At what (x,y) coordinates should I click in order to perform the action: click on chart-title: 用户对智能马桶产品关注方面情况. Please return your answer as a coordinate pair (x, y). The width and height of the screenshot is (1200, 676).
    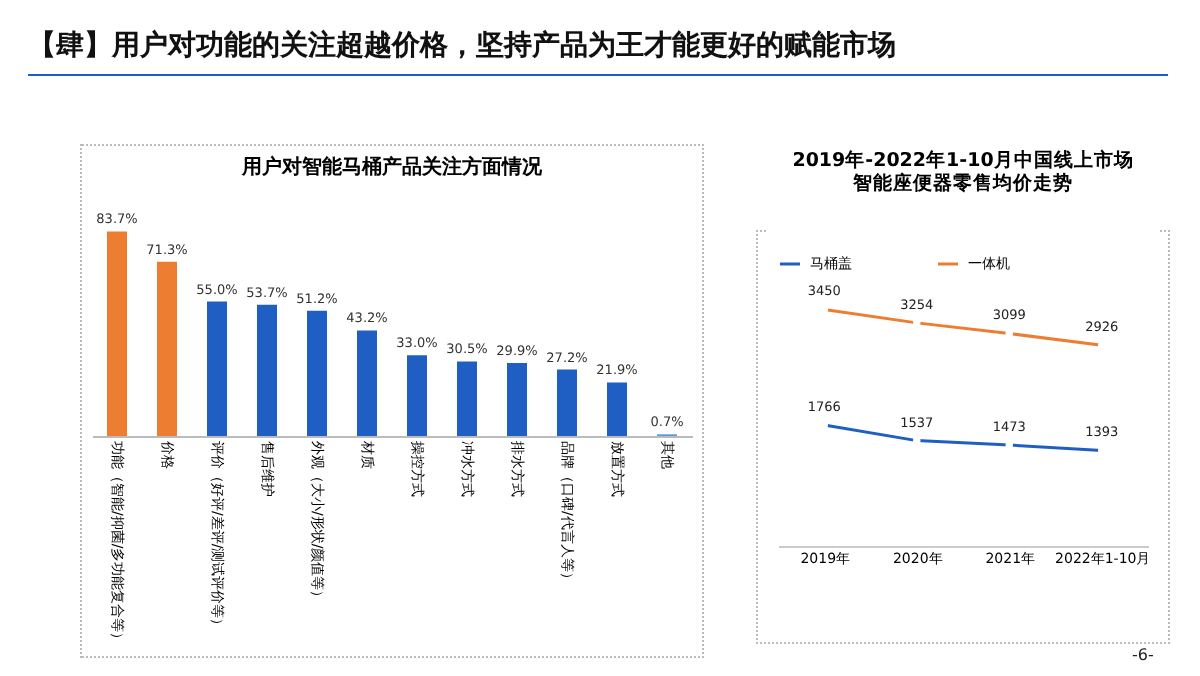
    Looking at the image, I should click on (392, 167).